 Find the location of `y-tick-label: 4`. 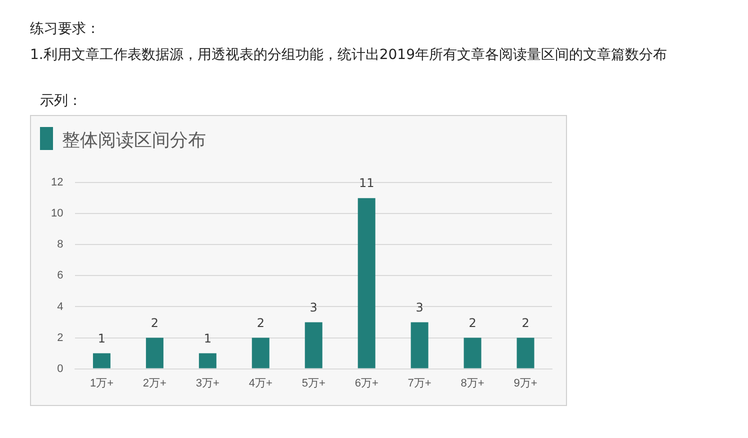

y-tick-label: 4 is located at coordinates (60, 306).